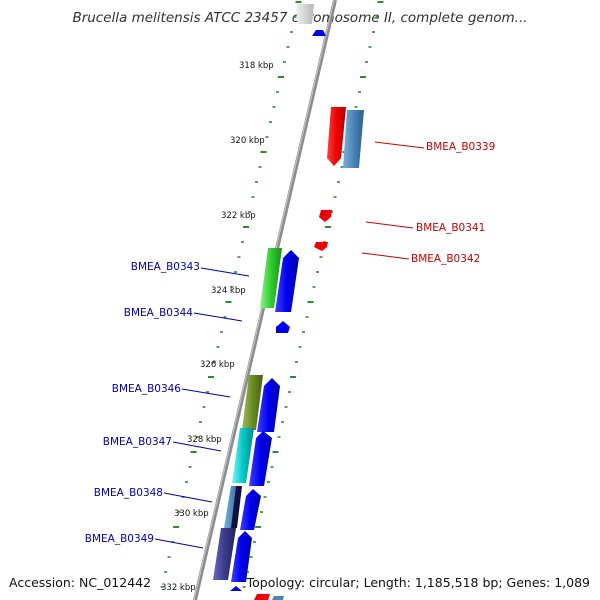 Image resolution: width=600 pixels, height=600 pixels. I want to click on kbp-label-328: 328 kbp, so click(204, 440).